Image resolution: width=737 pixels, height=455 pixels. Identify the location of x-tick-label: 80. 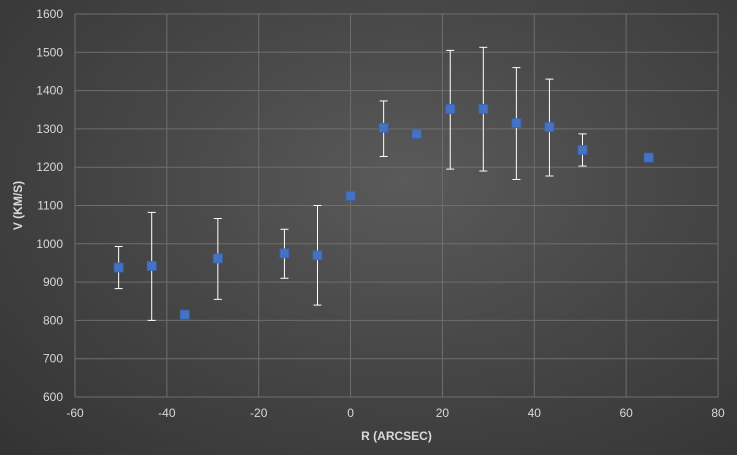
(718, 413).